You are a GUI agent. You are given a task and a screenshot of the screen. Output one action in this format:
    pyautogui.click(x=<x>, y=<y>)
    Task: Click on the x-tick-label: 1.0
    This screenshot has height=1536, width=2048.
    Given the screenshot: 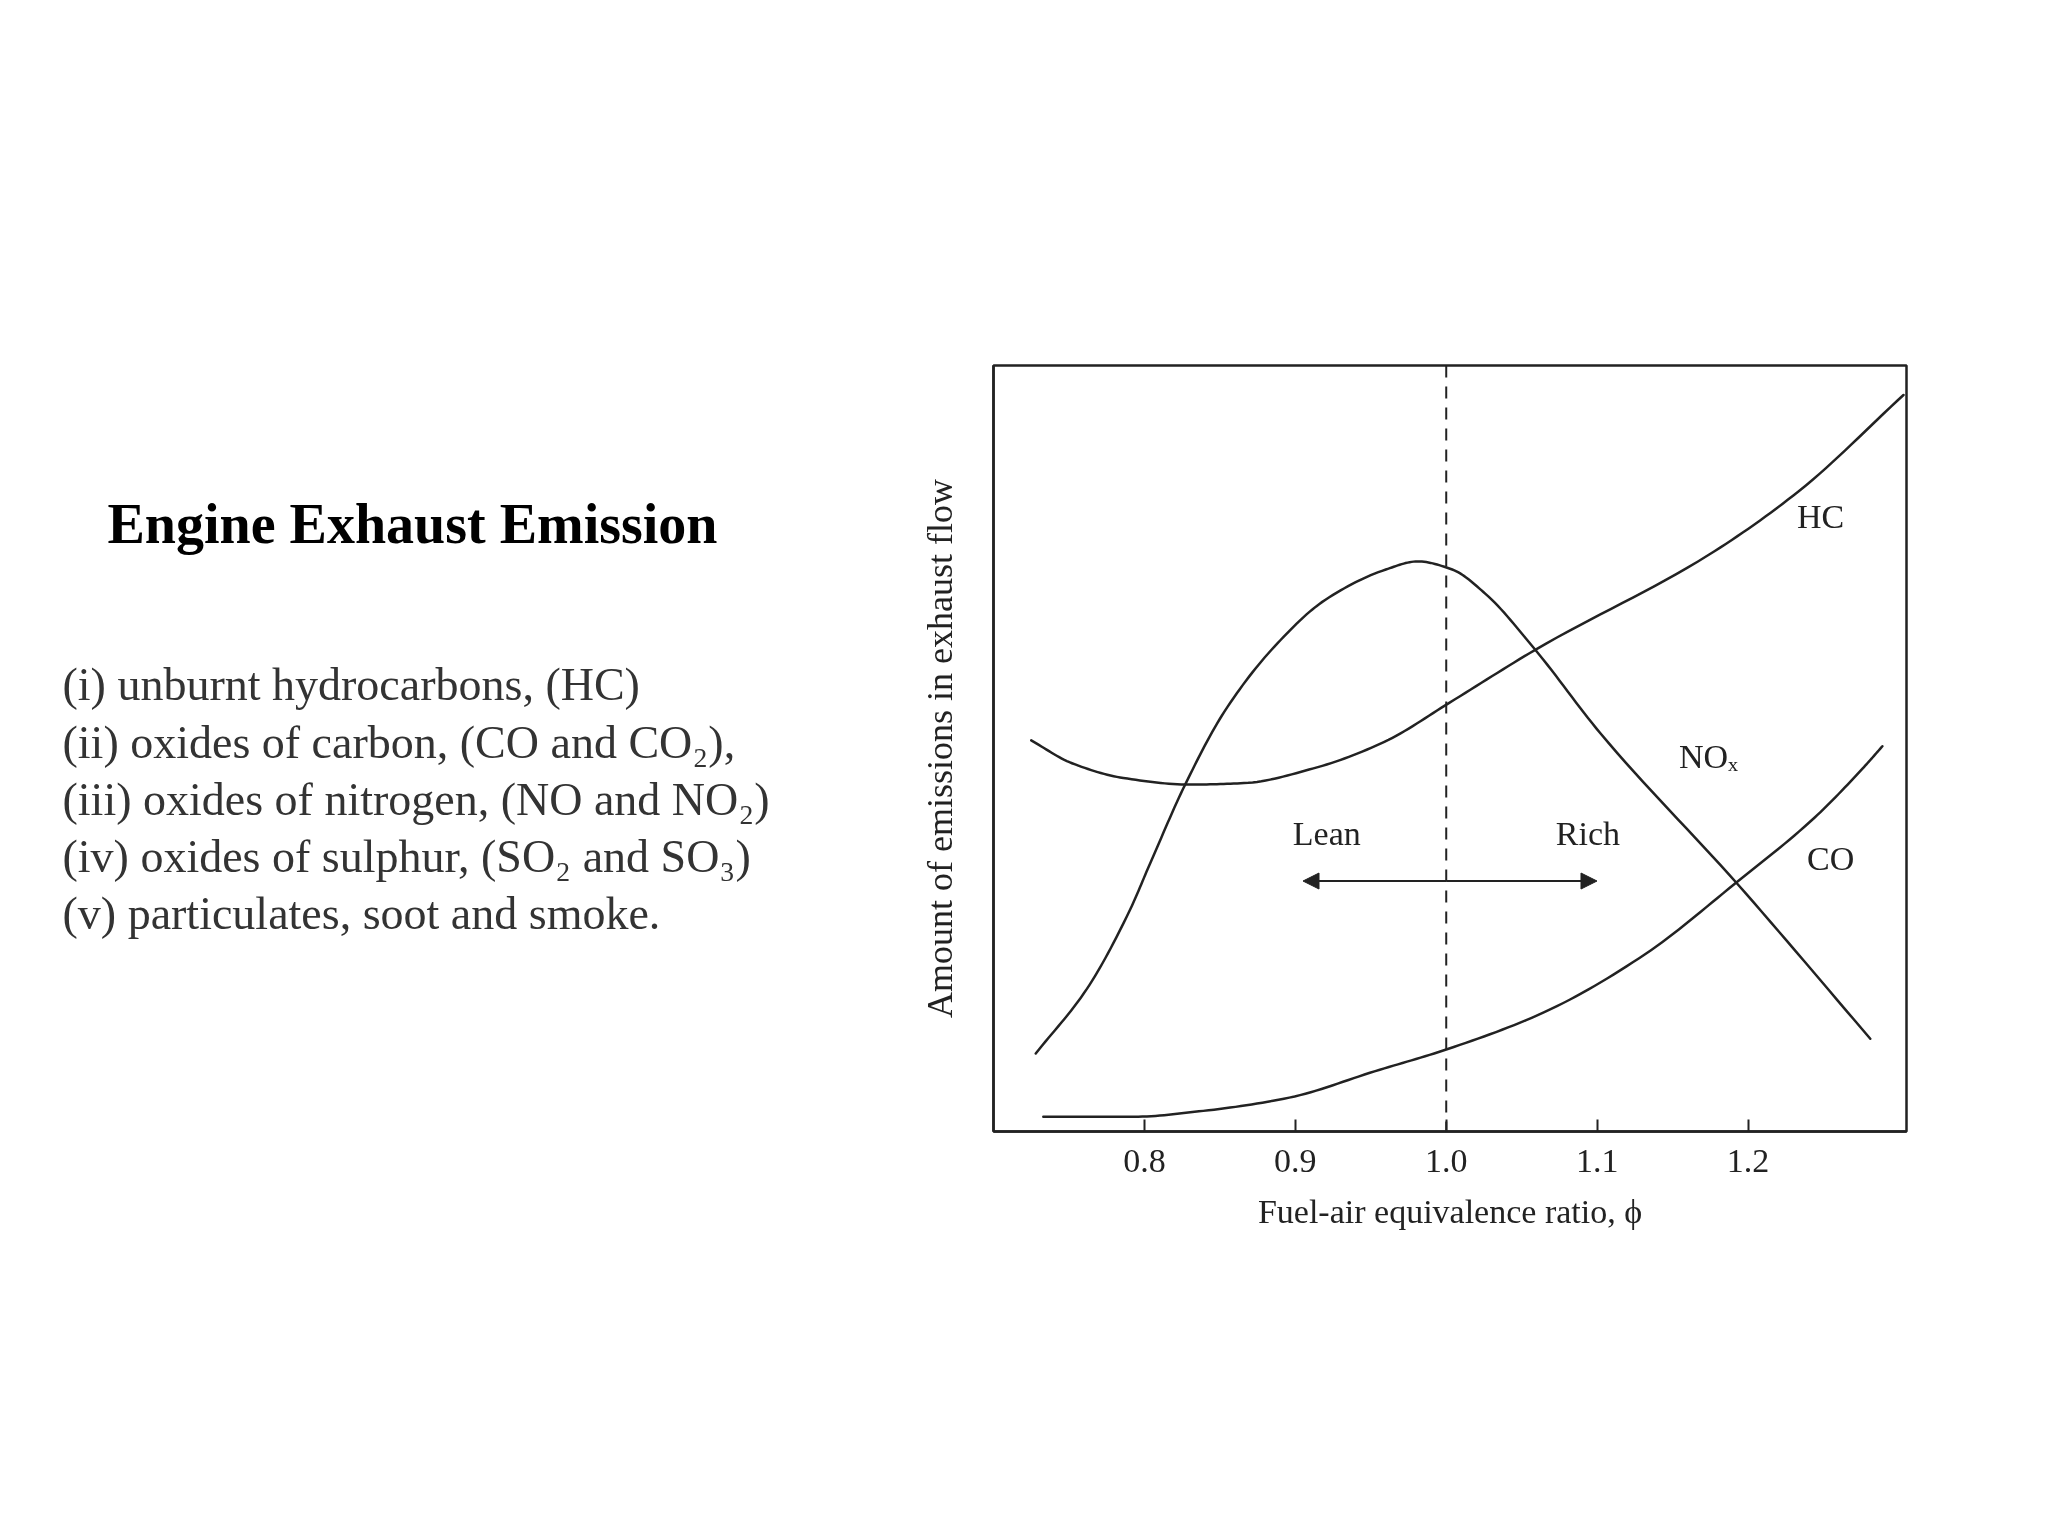 What is the action you would take?
    pyautogui.click(x=1446, y=1160)
    